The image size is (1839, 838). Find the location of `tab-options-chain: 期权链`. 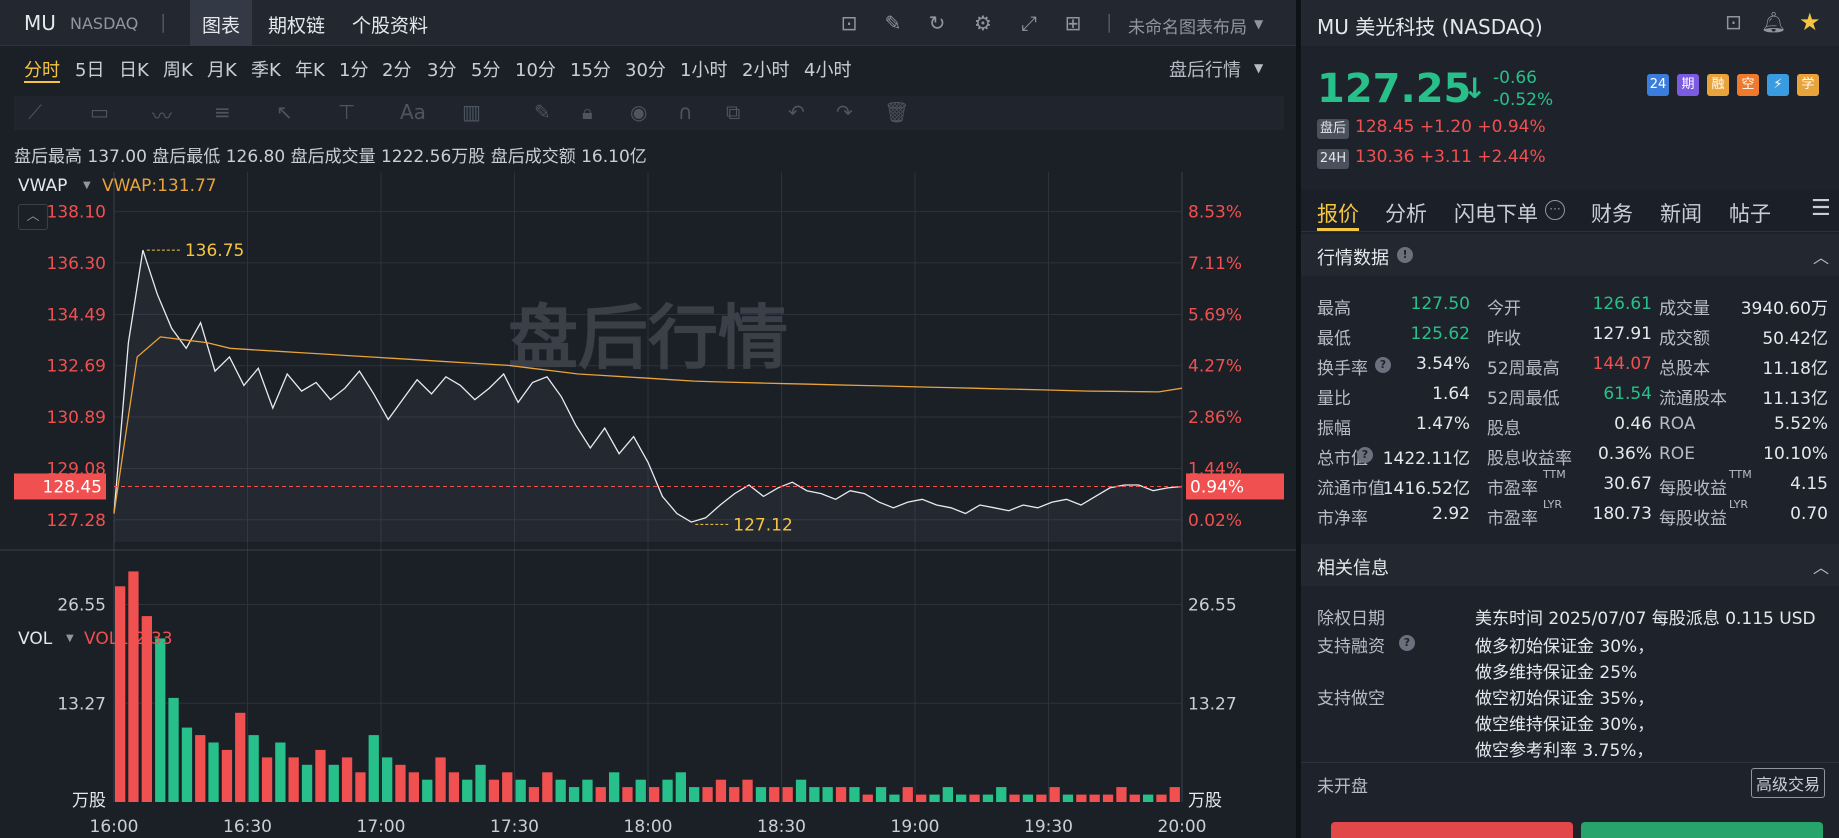

tab-options-chain: 期权链 is located at coordinates (297, 26).